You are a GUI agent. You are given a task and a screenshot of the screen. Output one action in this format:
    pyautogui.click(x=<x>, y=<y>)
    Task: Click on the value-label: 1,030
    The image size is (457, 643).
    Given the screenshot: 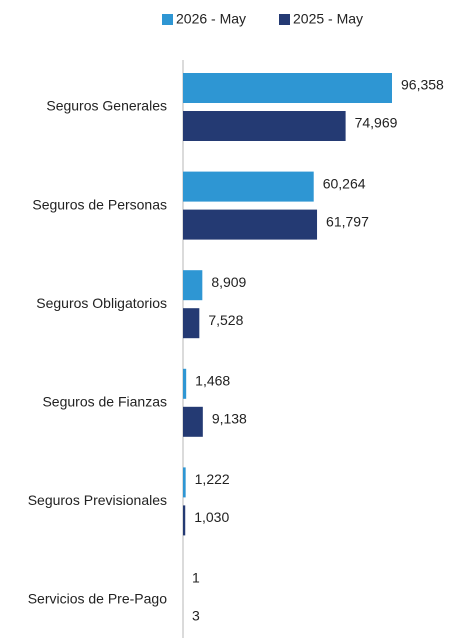 What is the action you would take?
    pyautogui.click(x=211, y=517)
    